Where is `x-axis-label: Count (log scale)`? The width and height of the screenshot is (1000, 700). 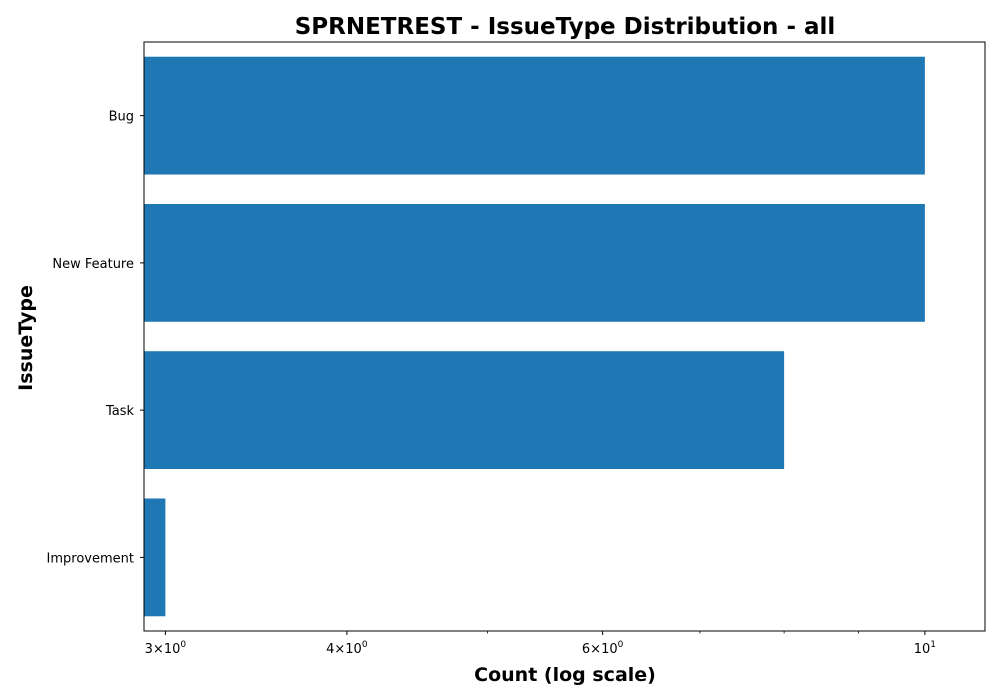
x-axis-label: Count (log scale) is located at coordinates (565, 675).